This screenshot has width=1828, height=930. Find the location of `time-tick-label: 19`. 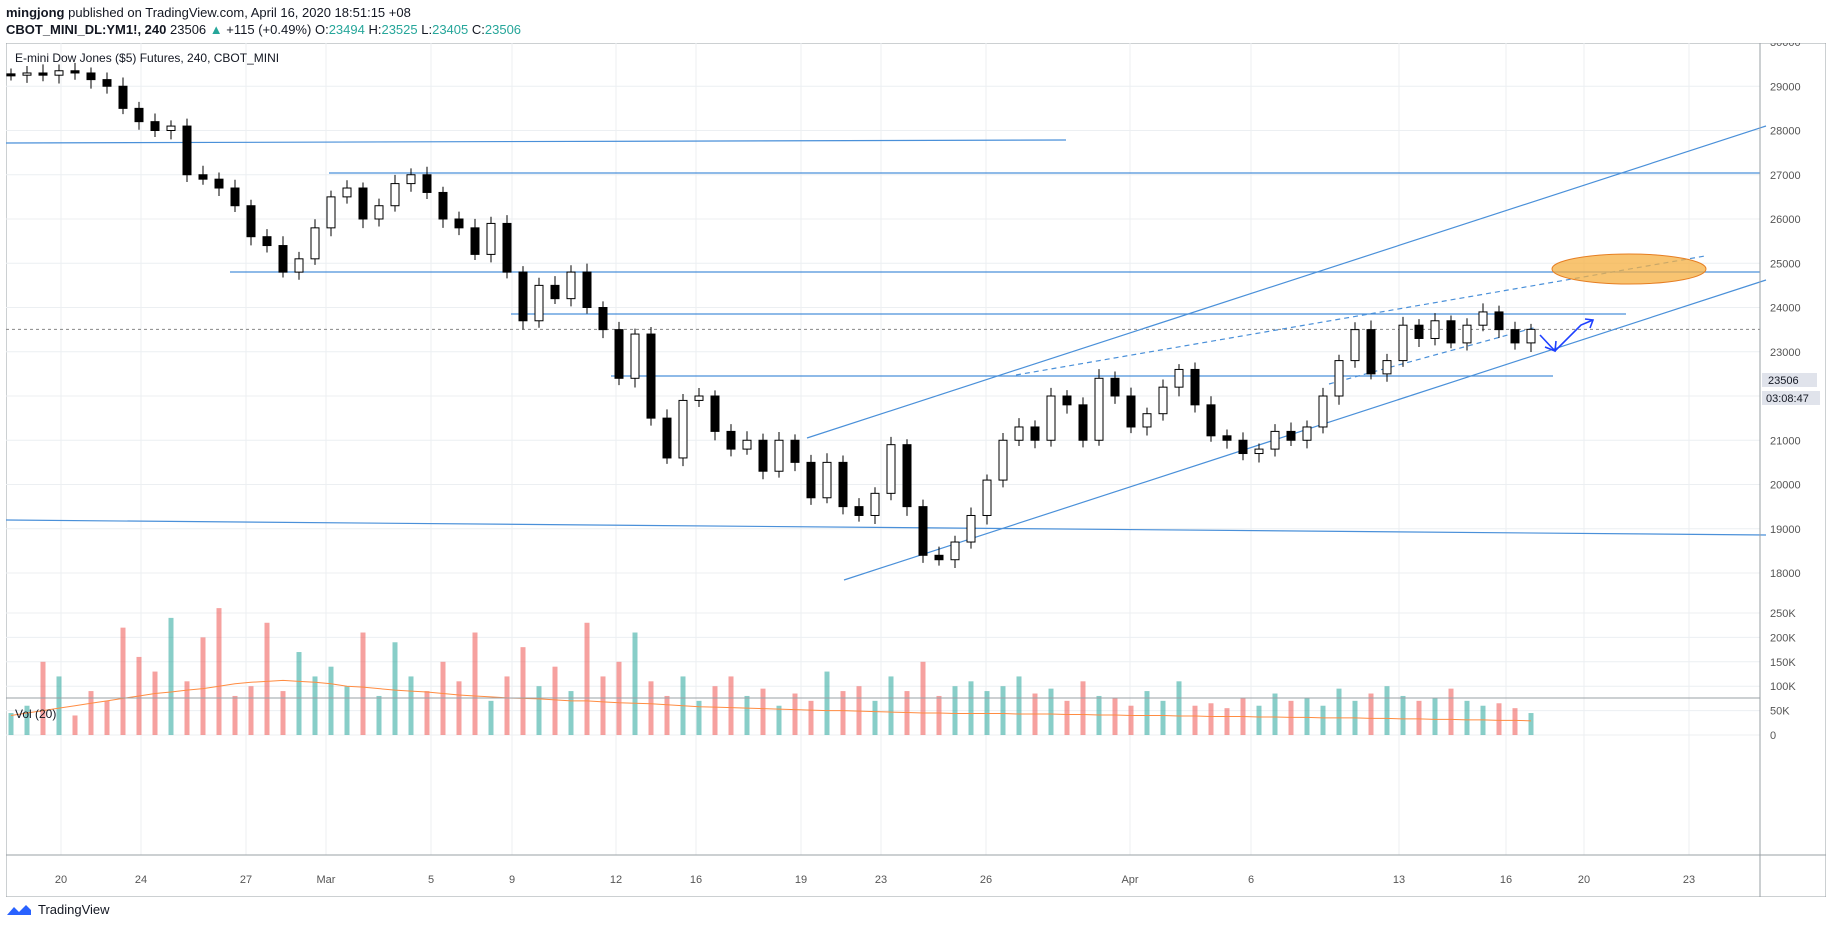

time-tick-label: 19 is located at coordinates (801, 880).